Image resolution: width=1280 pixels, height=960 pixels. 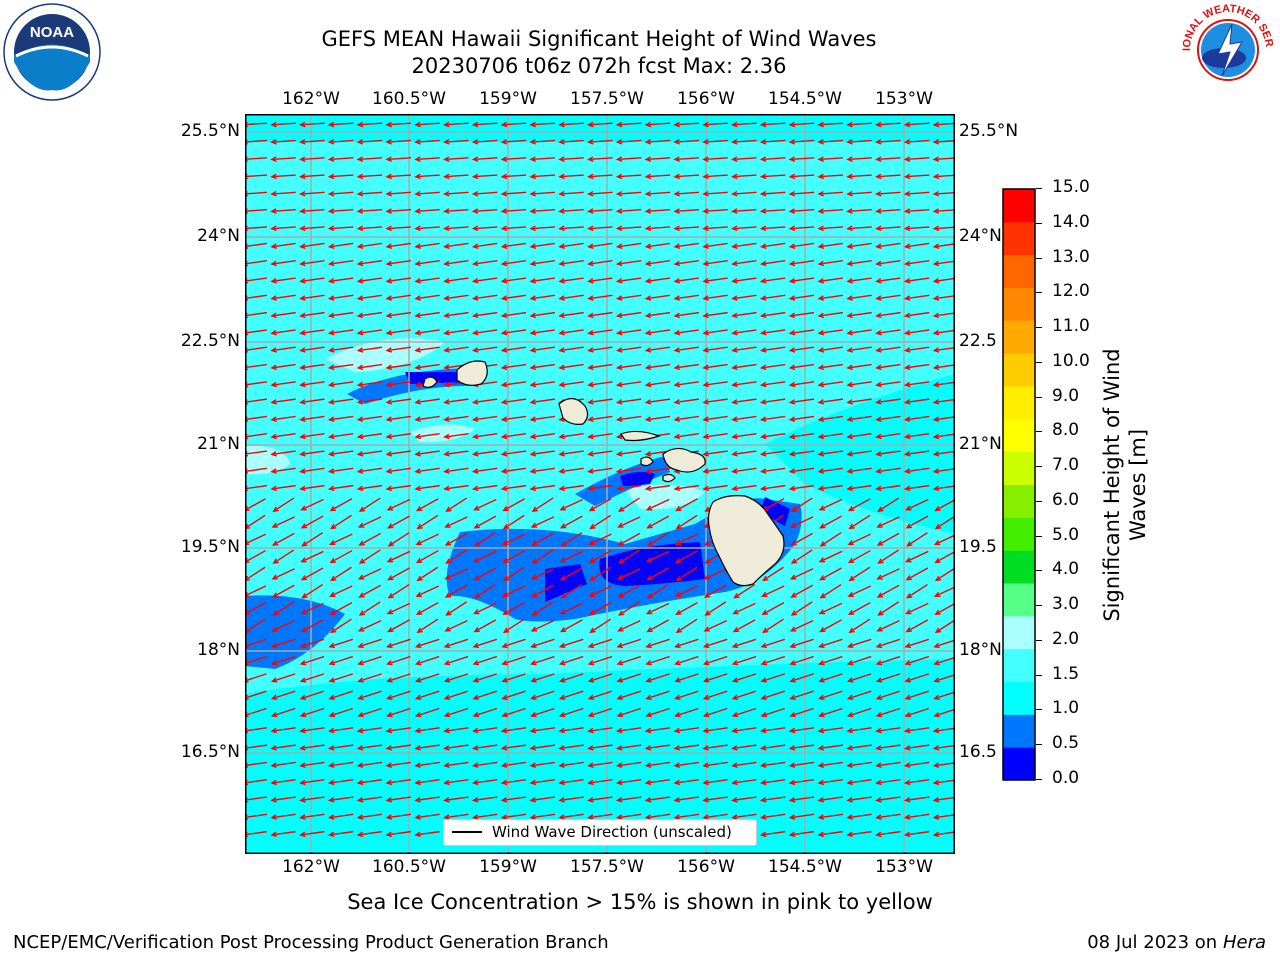 What do you see at coordinates (1039, 675) in the screenshot?
I see `colorbar-tick-mark` at bounding box center [1039, 675].